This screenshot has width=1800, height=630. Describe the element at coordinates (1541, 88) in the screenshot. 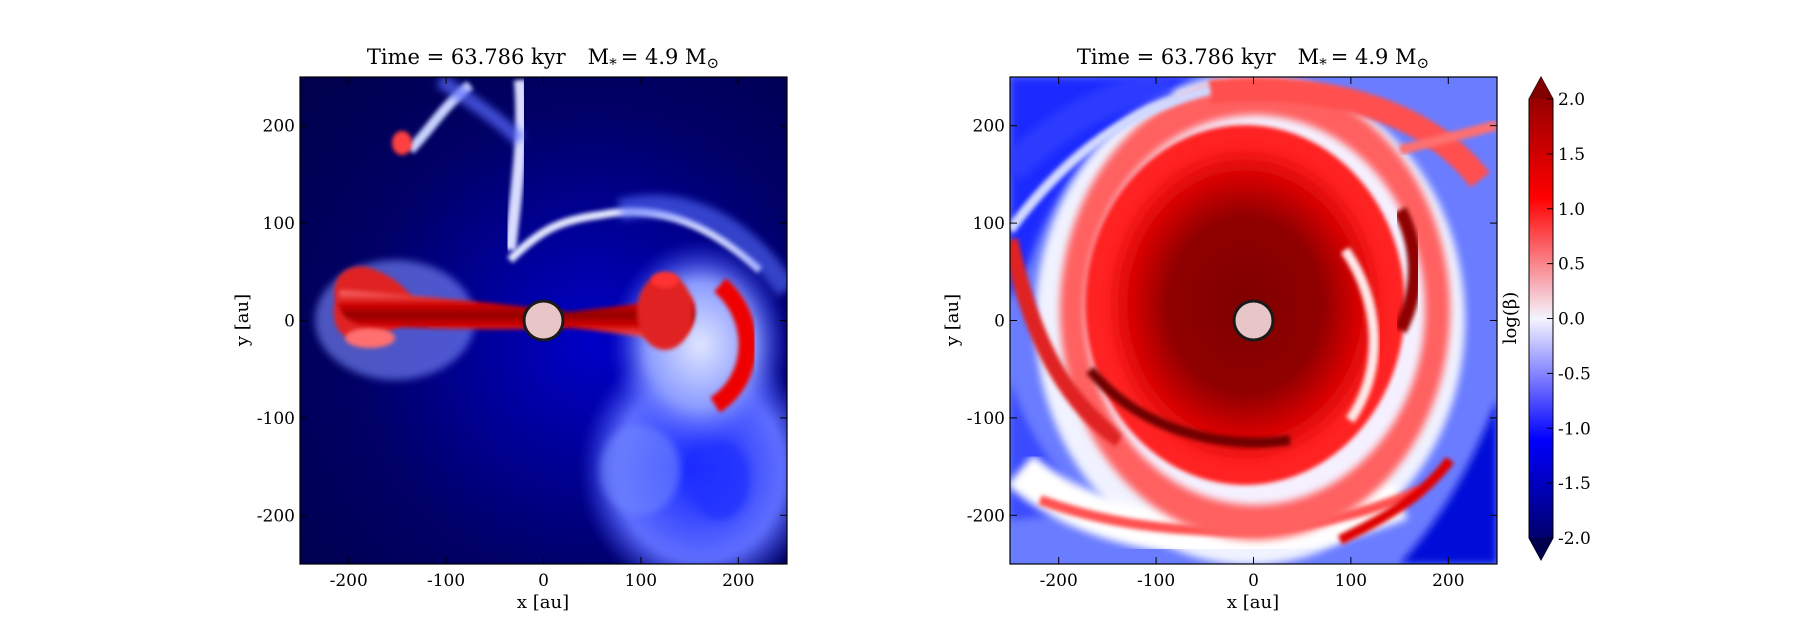

I see `colorbar-top-extend` at that location.